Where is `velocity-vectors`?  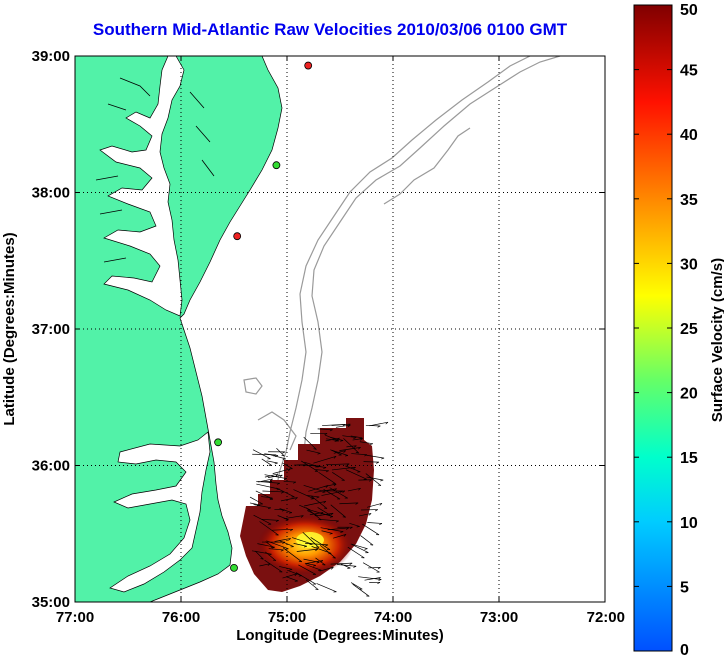 velocity-vectors is located at coordinates (319, 509).